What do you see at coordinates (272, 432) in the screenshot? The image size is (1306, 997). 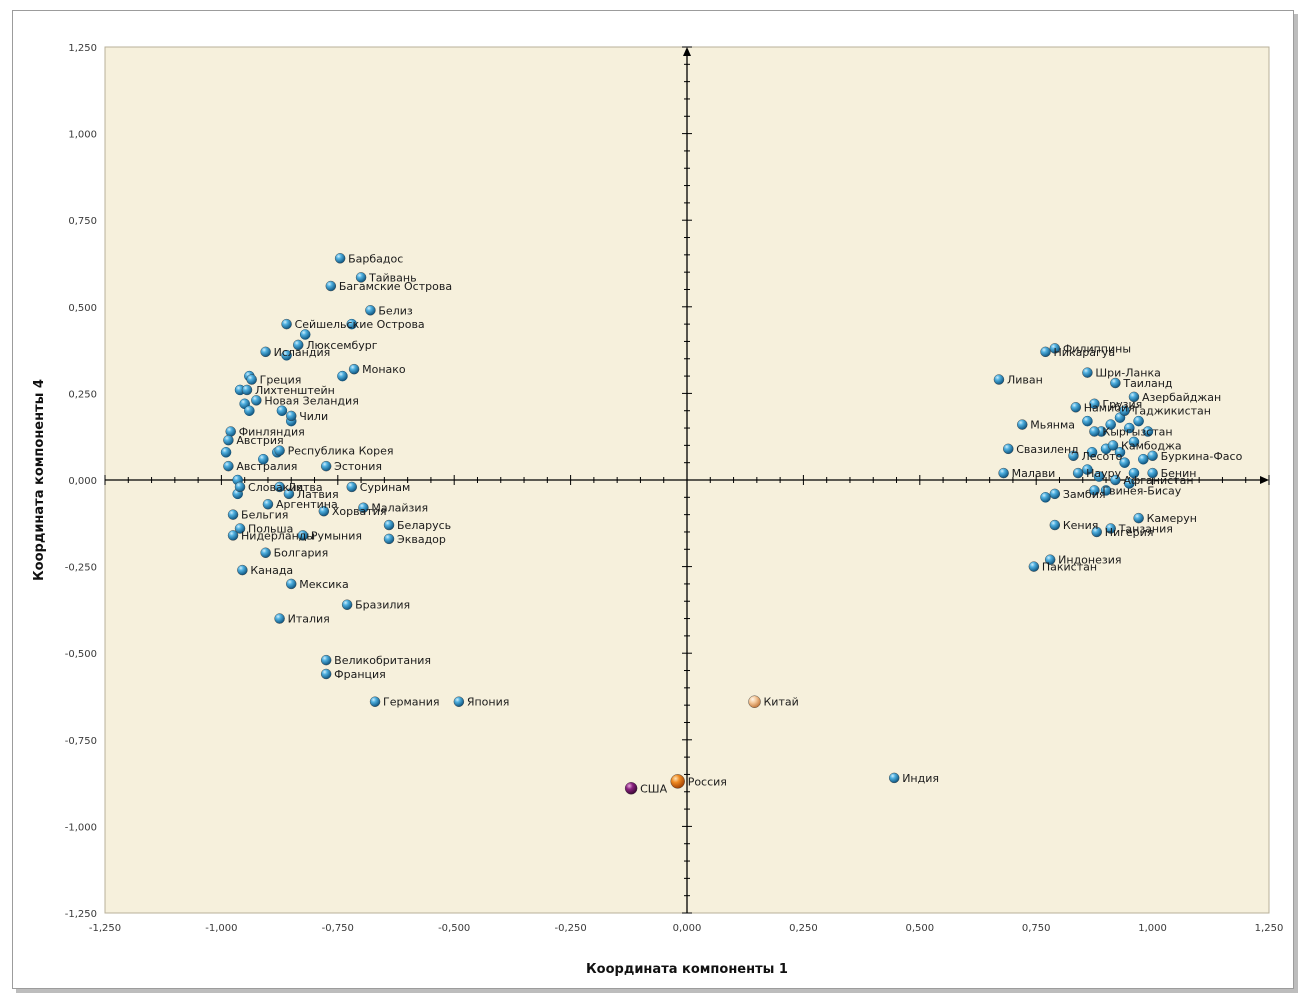 I see `point-label: Финляндия` at bounding box center [272, 432].